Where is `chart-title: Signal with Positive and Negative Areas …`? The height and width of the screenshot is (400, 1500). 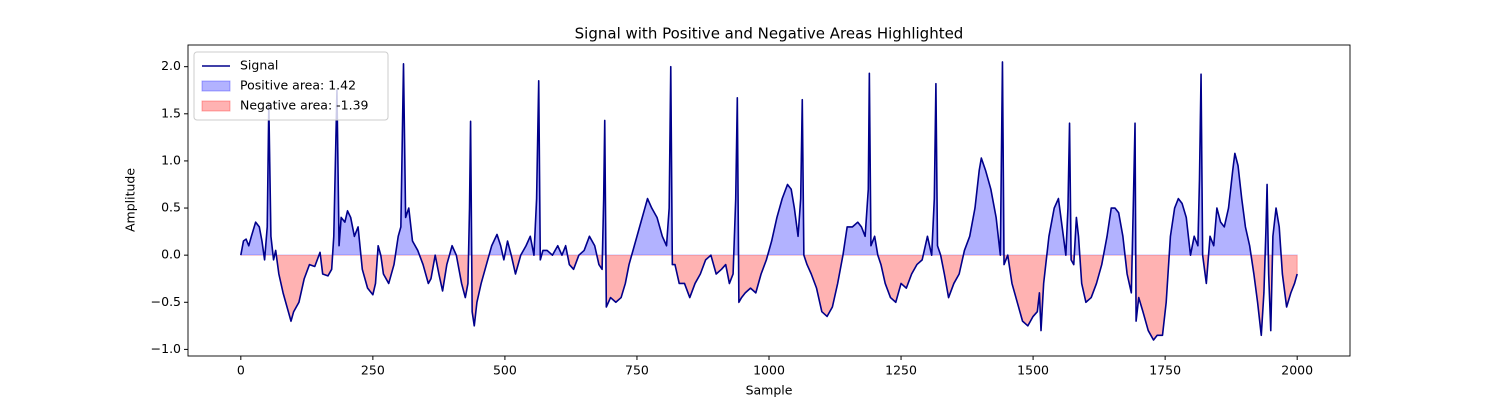 chart-title: Signal with Positive and Negative Areas … is located at coordinates (769, 34).